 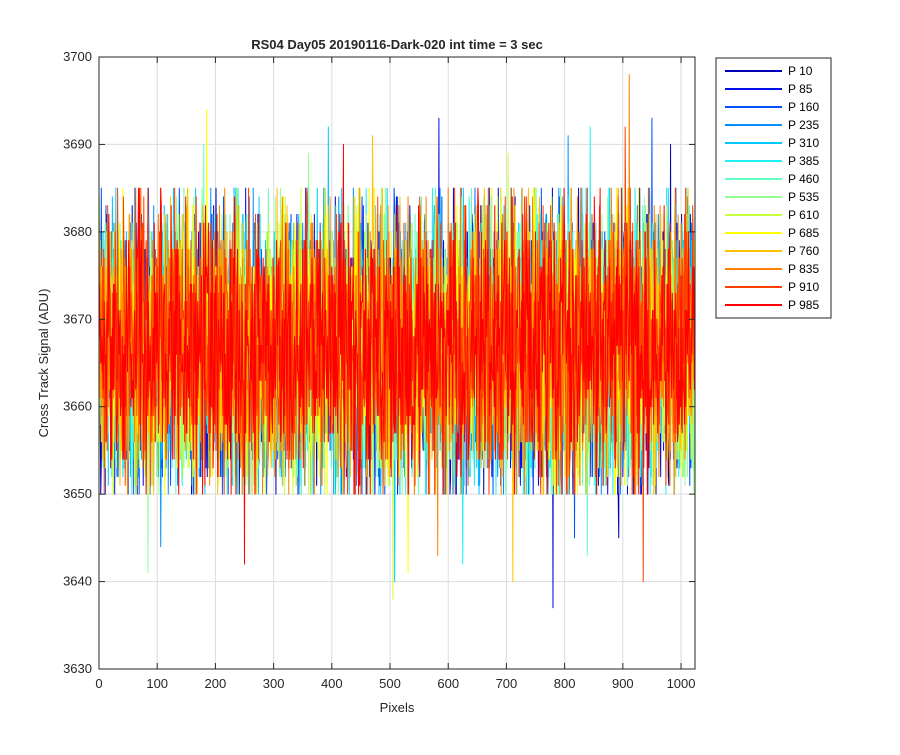 What do you see at coordinates (77, 668) in the screenshot?
I see `y-tick-label: 3630` at bounding box center [77, 668].